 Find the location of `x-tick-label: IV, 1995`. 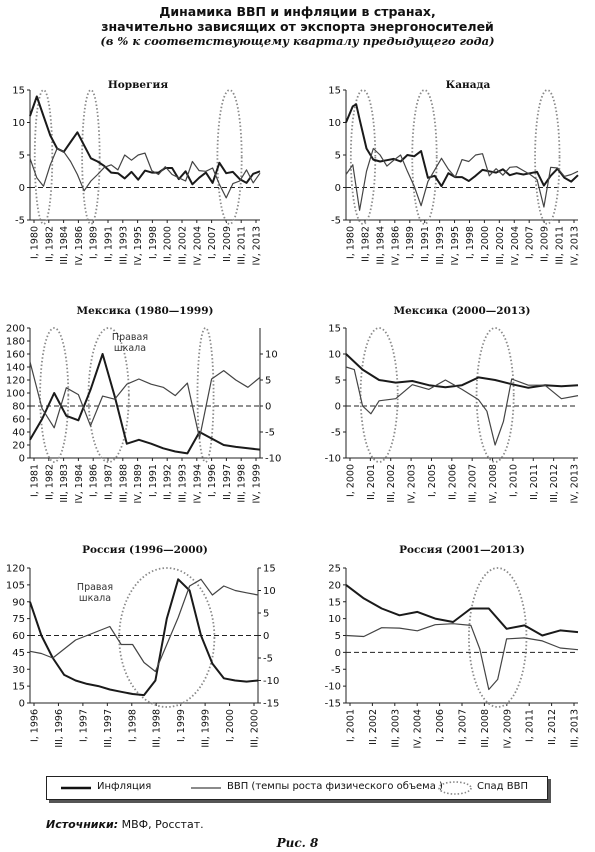

x-tick-label: IV, 1995 is located at coordinates (455, 246).